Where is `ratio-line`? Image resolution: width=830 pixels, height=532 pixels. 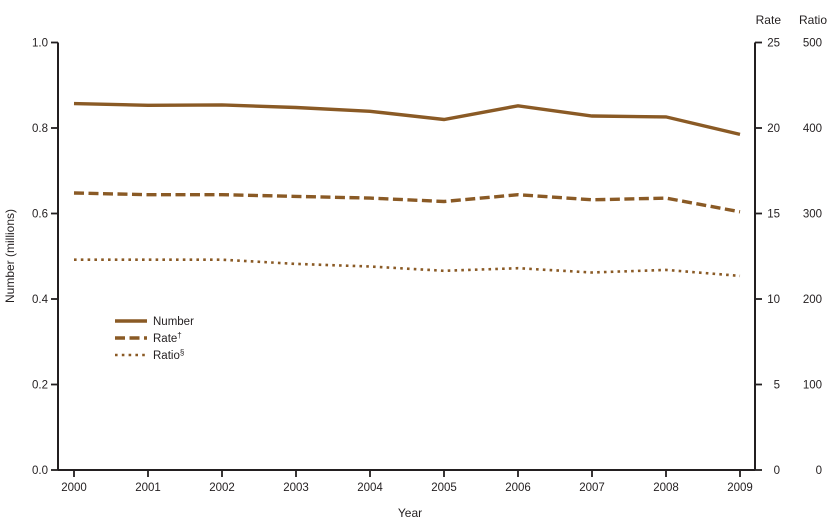
ratio-line is located at coordinates (407, 268).